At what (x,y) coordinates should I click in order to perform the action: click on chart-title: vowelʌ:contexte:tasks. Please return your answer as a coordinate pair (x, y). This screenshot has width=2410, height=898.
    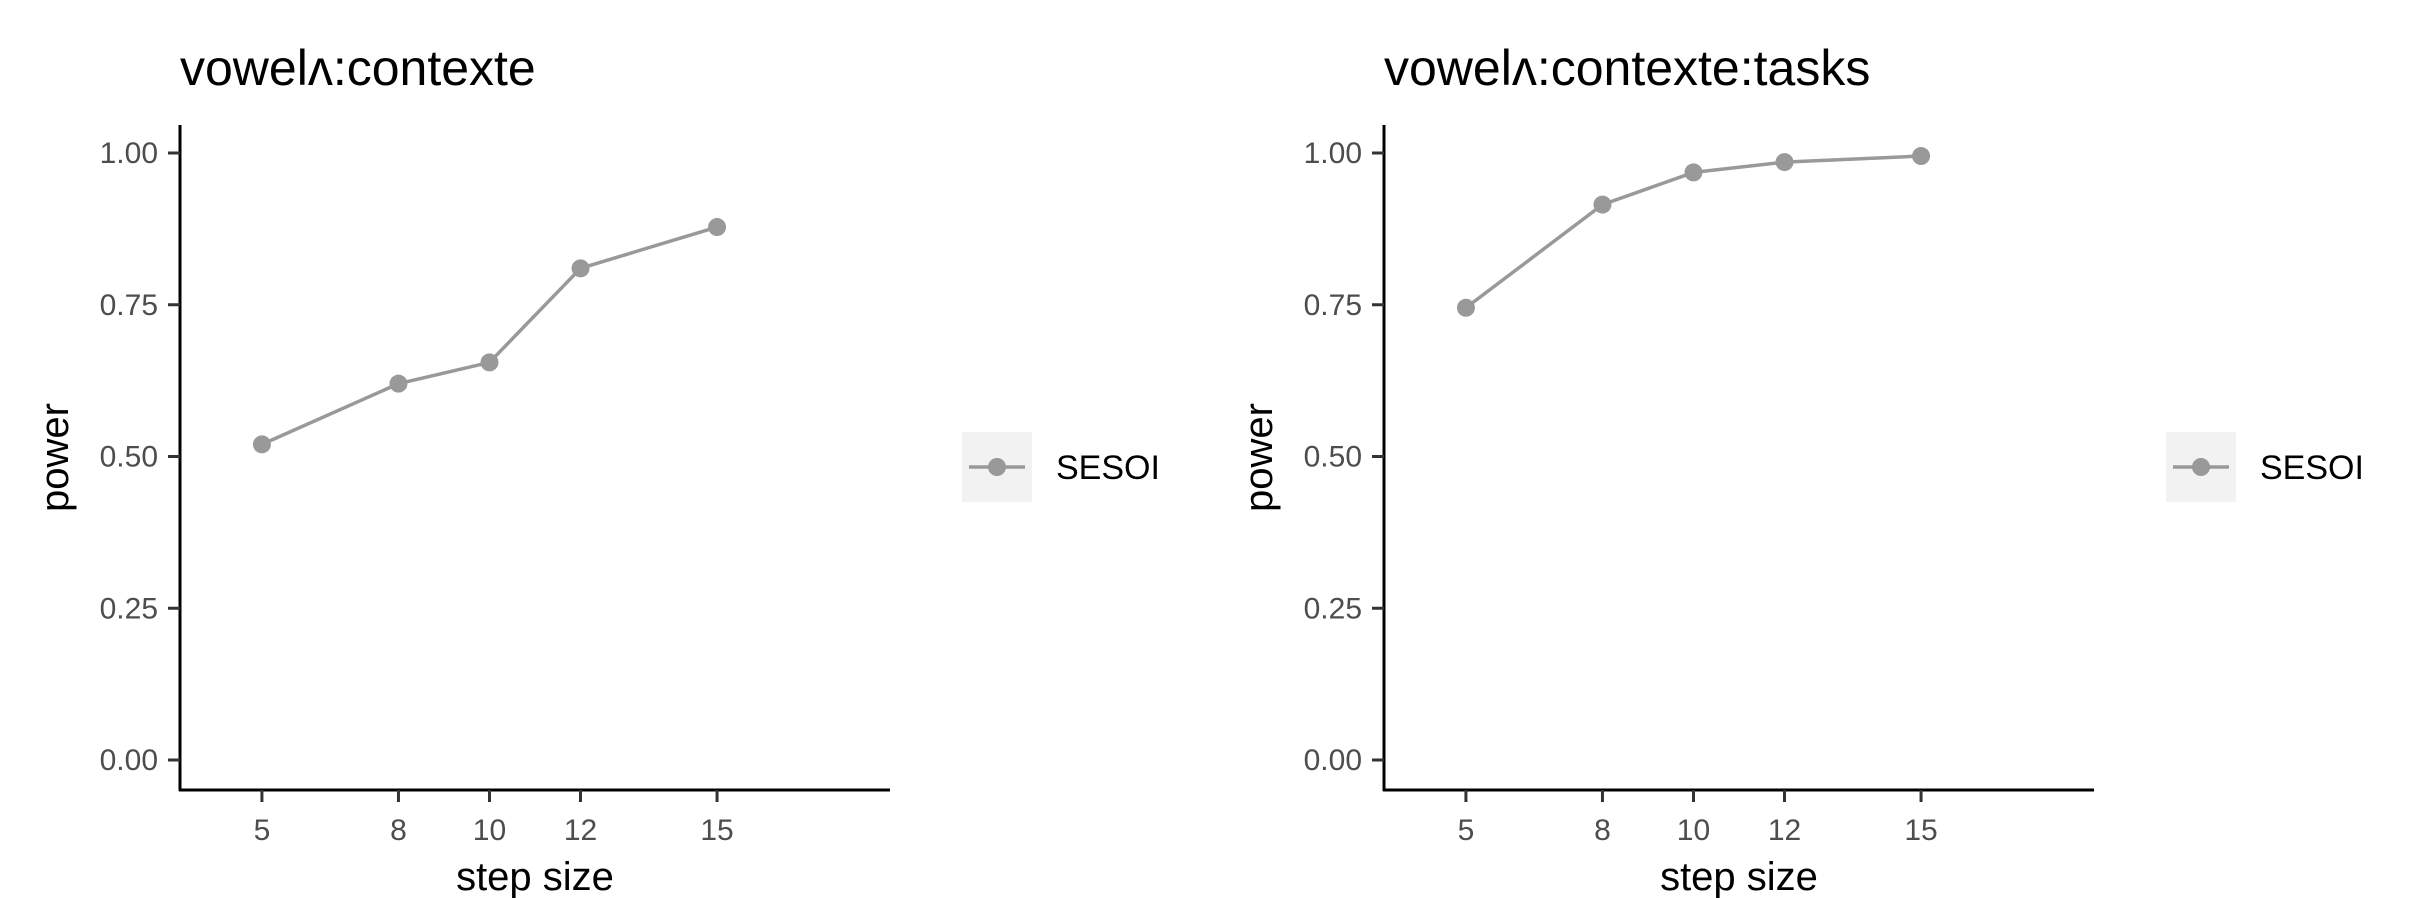
    Looking at the image, I should click on (1627, 68).